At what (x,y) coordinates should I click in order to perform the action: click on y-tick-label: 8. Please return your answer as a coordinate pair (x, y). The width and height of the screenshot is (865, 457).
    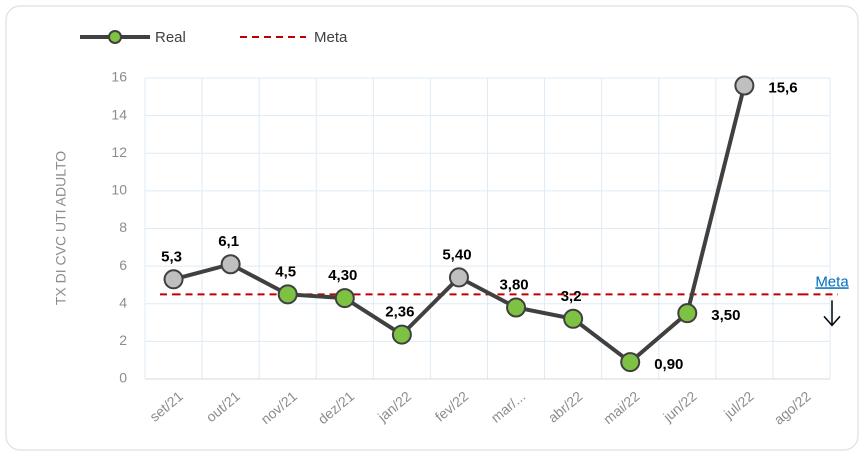
    Looking at the image, I should click on (123, 227).